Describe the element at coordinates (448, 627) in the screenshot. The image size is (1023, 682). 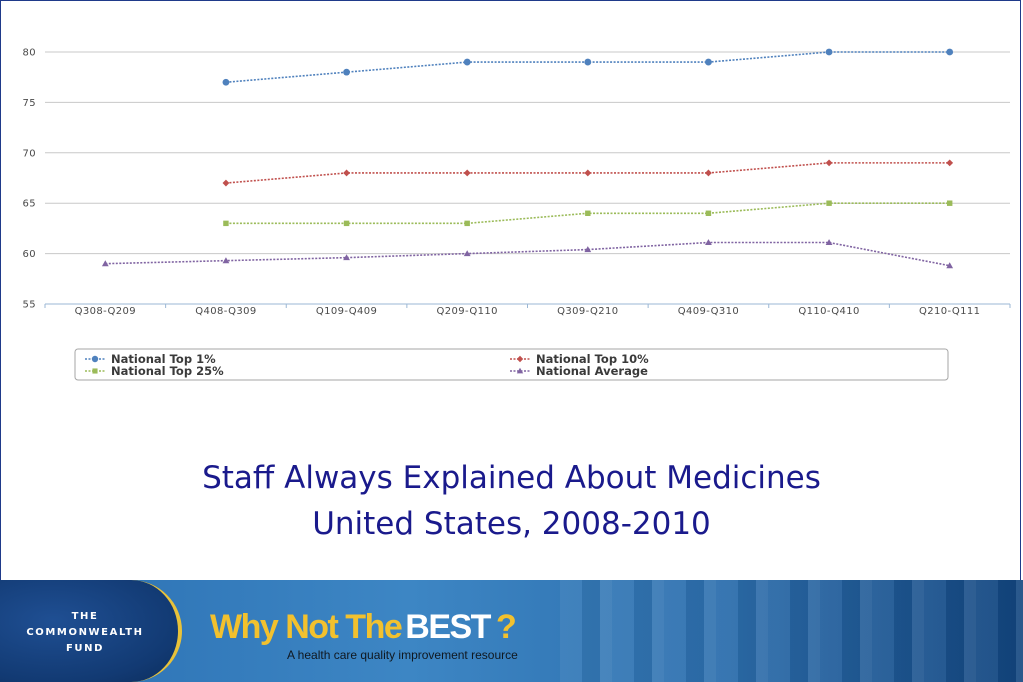
I see `brand-part-2: BEST` at that location.